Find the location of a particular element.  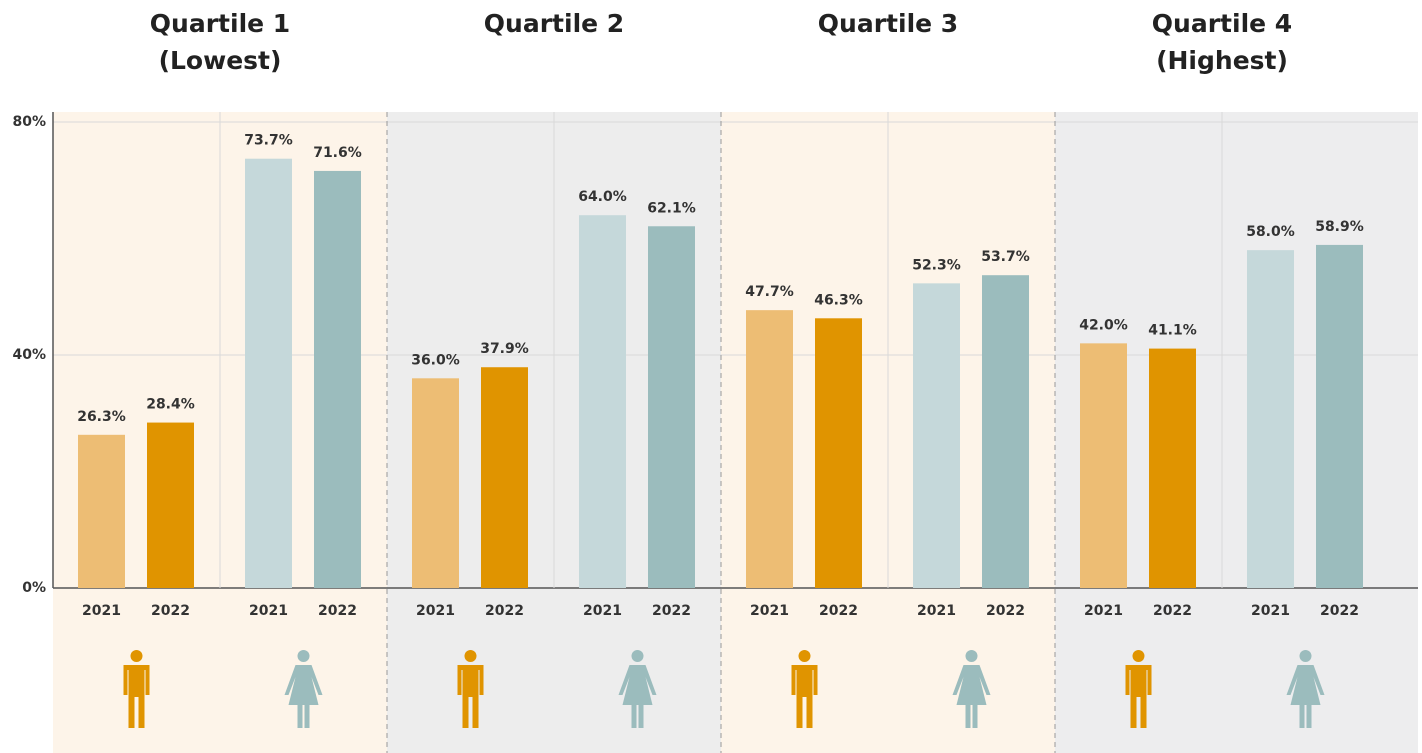

quartile-title: Quartile 4 (Highest) is located at coordinates (1222, 42).